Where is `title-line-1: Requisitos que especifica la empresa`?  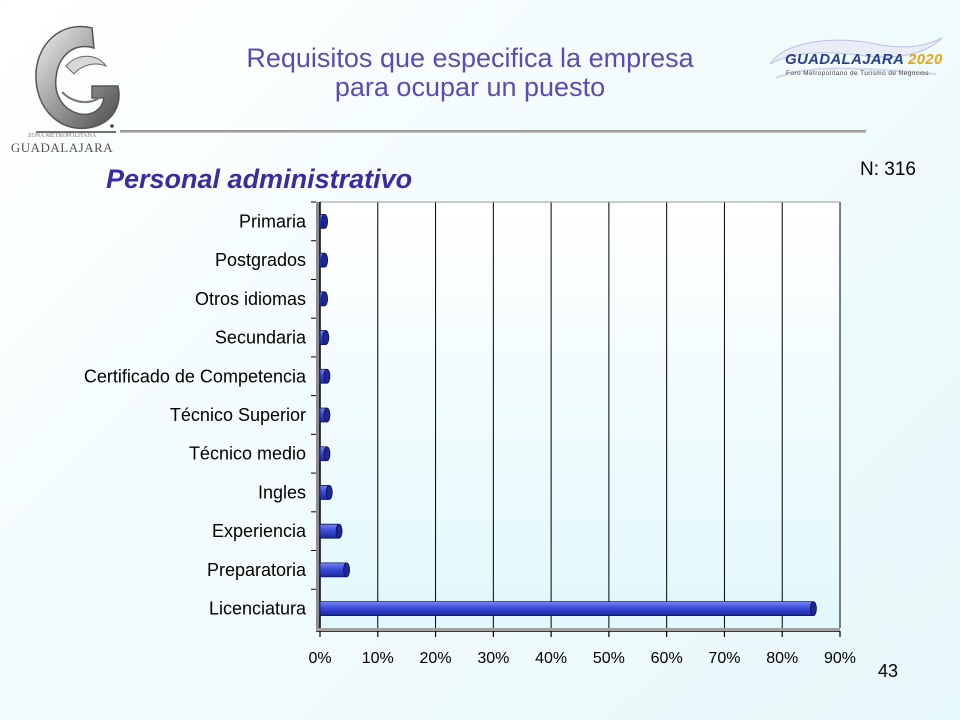 title-line-1: Requisitos que especifica la empresa is located at coordinates (470, 58).